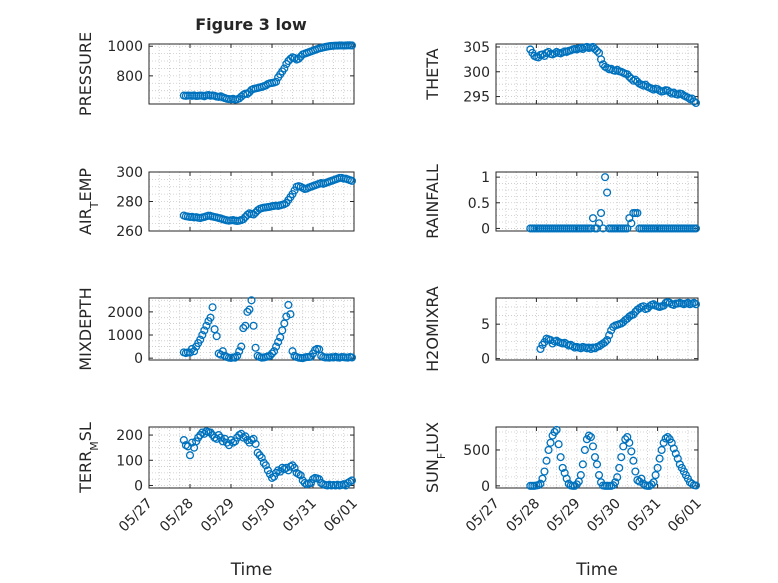  What do you see at coordinates (485, 325) in the screenshot?
I see `y-tick-label: 5` at bounding box center [485, 325].